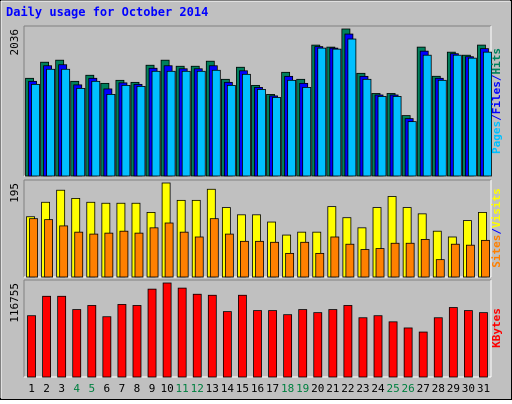 This screenshot has width=512, height=404. What do you see at coordinates (182, 388) in the screenshot?
I see `x-tick-label: 11` at bounding box center [182, 388].